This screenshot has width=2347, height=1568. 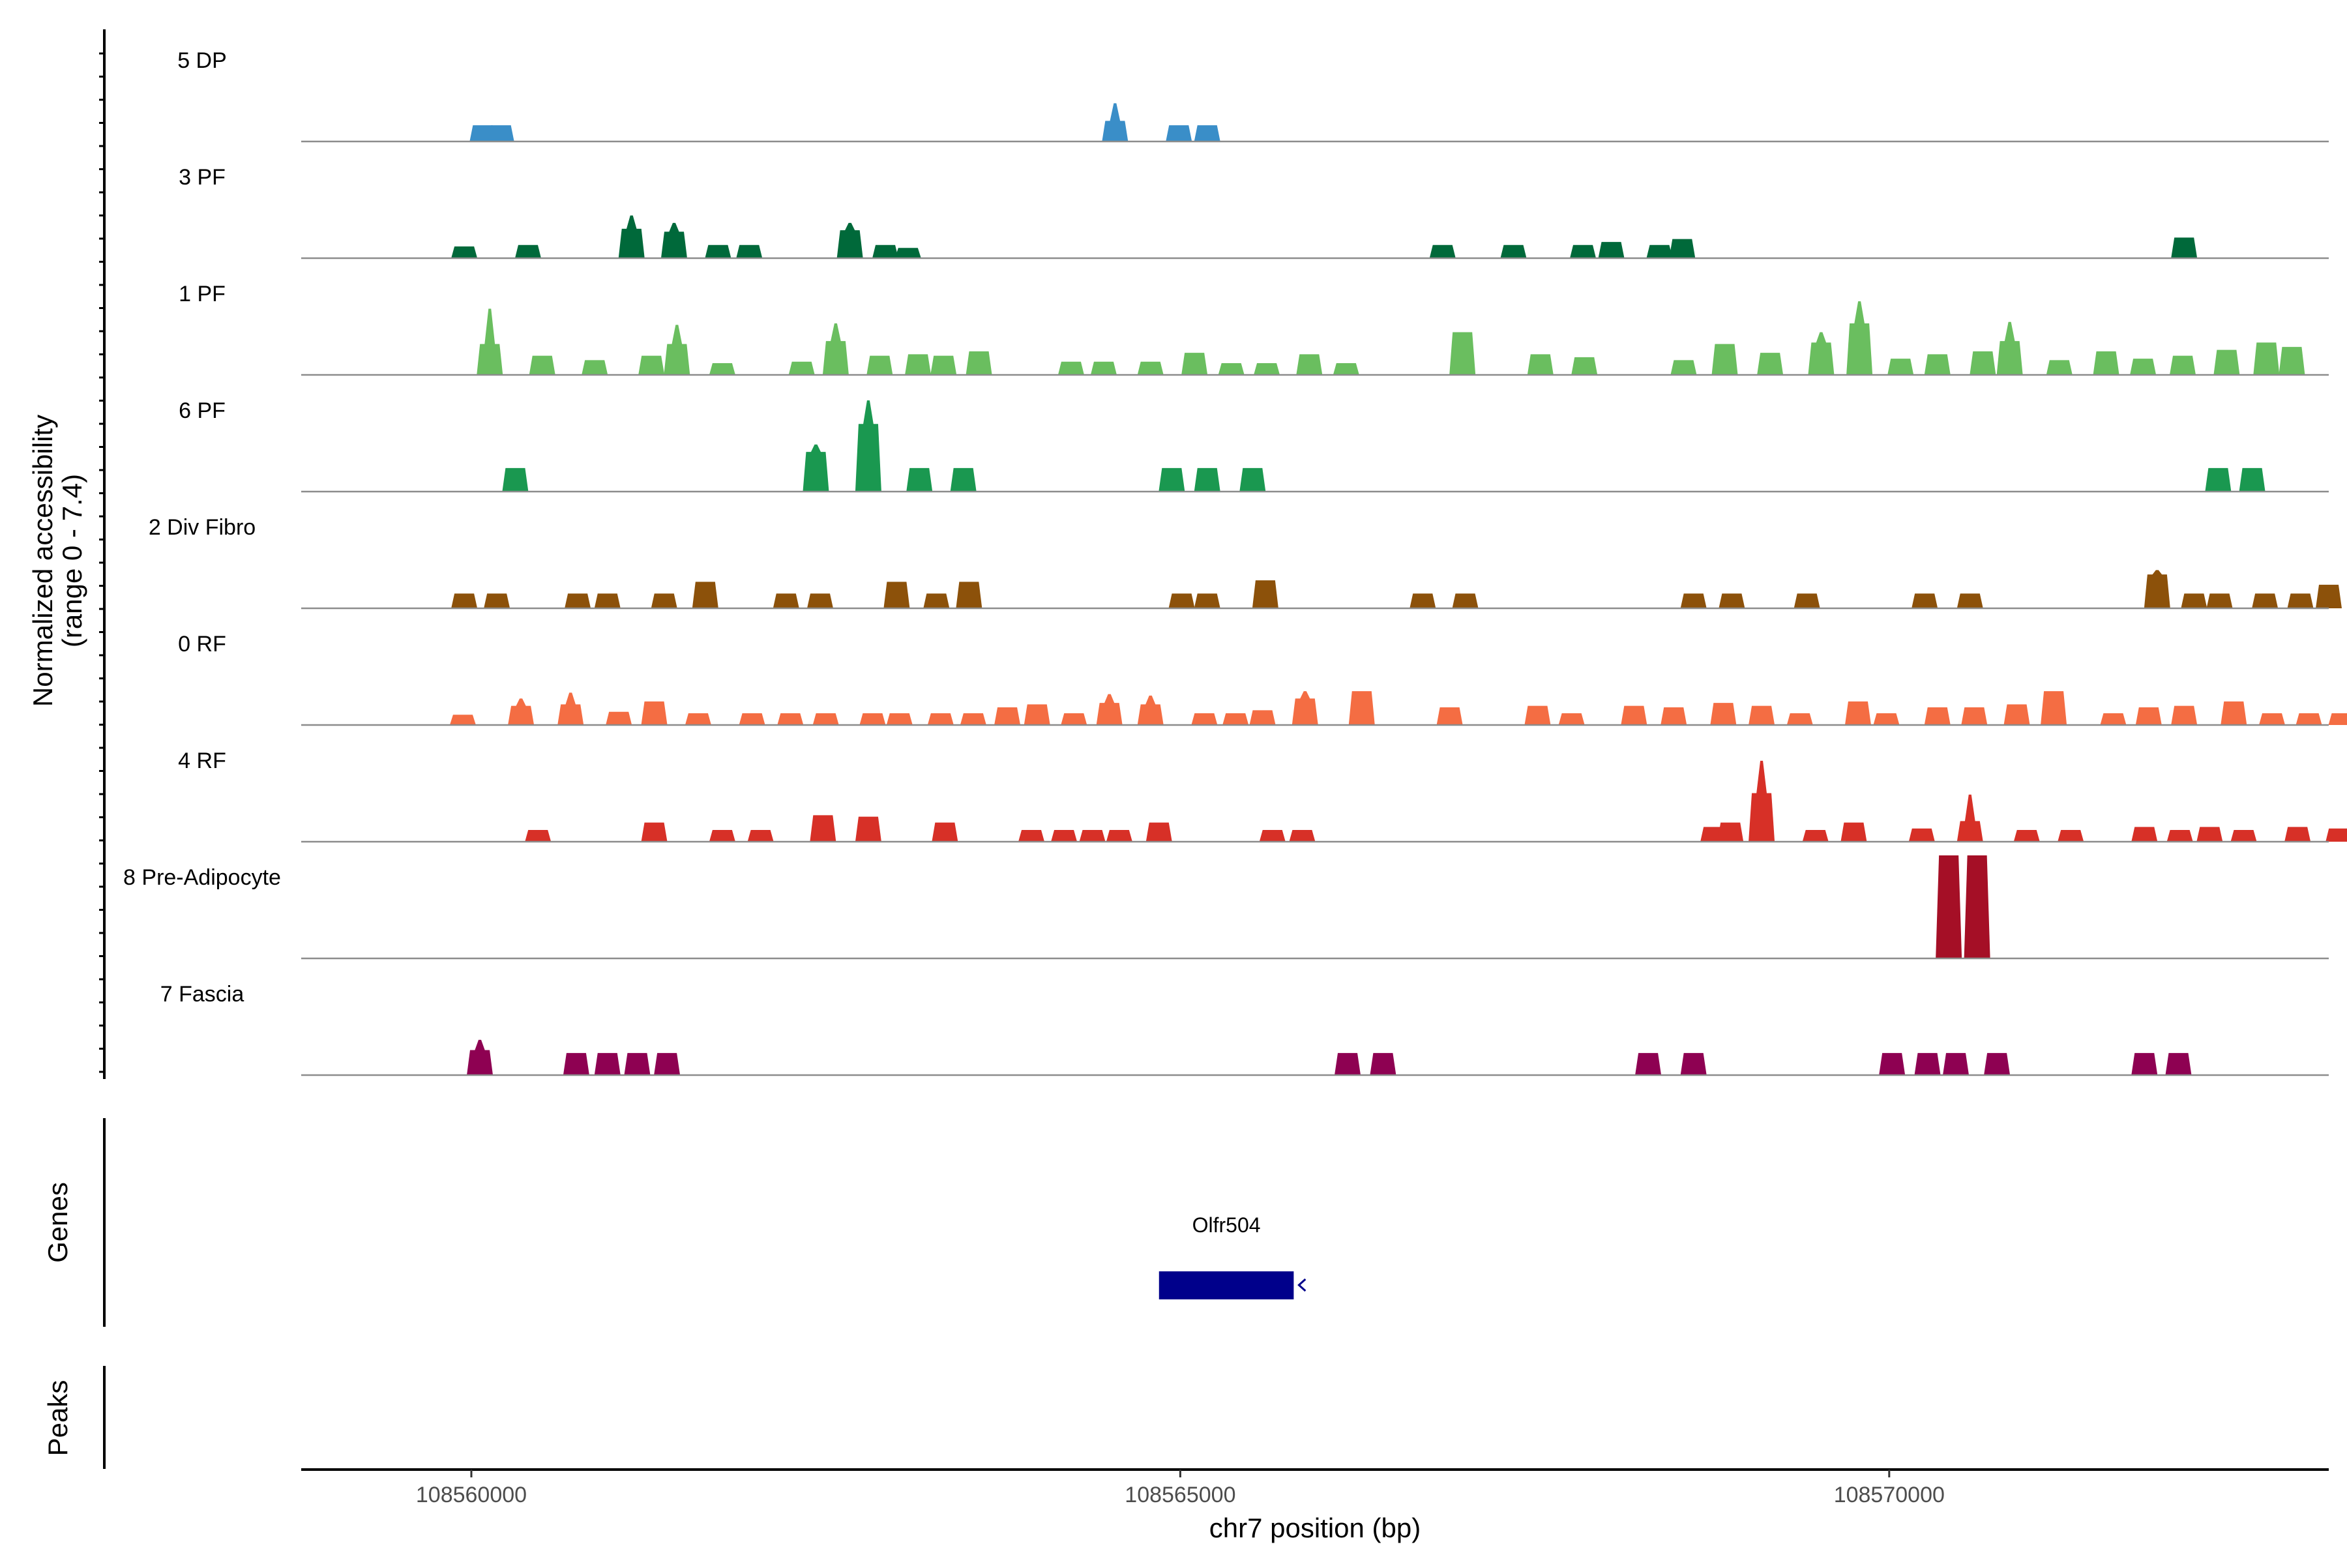 I want to click on x-tick-label: 108570000, so click(x=1889, y=1495).